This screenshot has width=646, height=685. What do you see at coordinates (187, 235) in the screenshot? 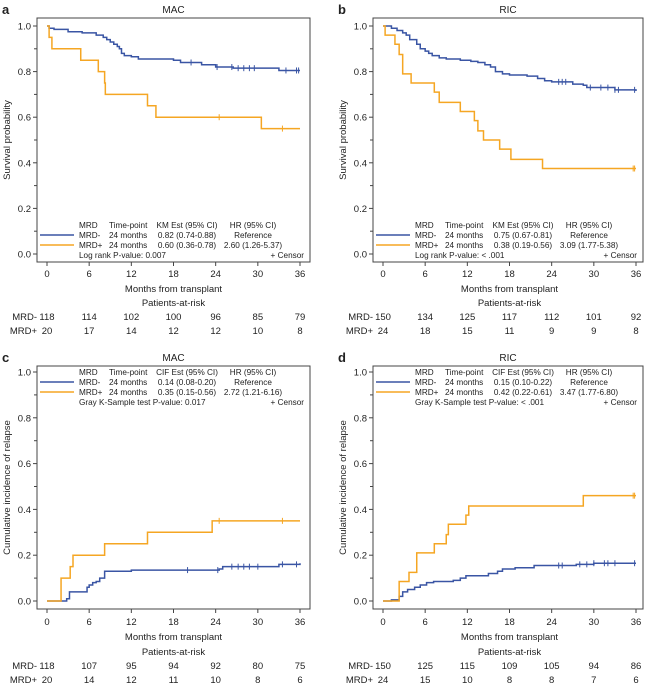
I see `legend-estimate: 0.82 (0.74-0.88)` at bounding box center [187, 235].